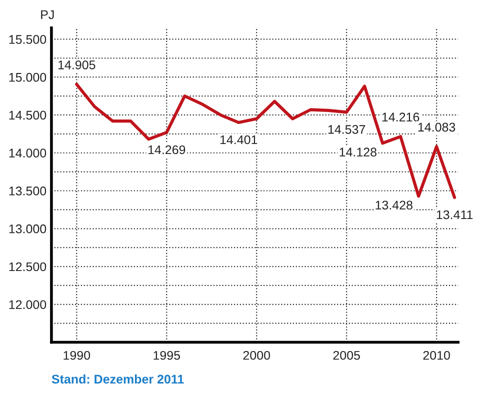 The image size is (490, 398). What do you see at coordinates (394, 205) in the screenshot?
I see `data-label: 13.428` at bounding box center [394, 205].